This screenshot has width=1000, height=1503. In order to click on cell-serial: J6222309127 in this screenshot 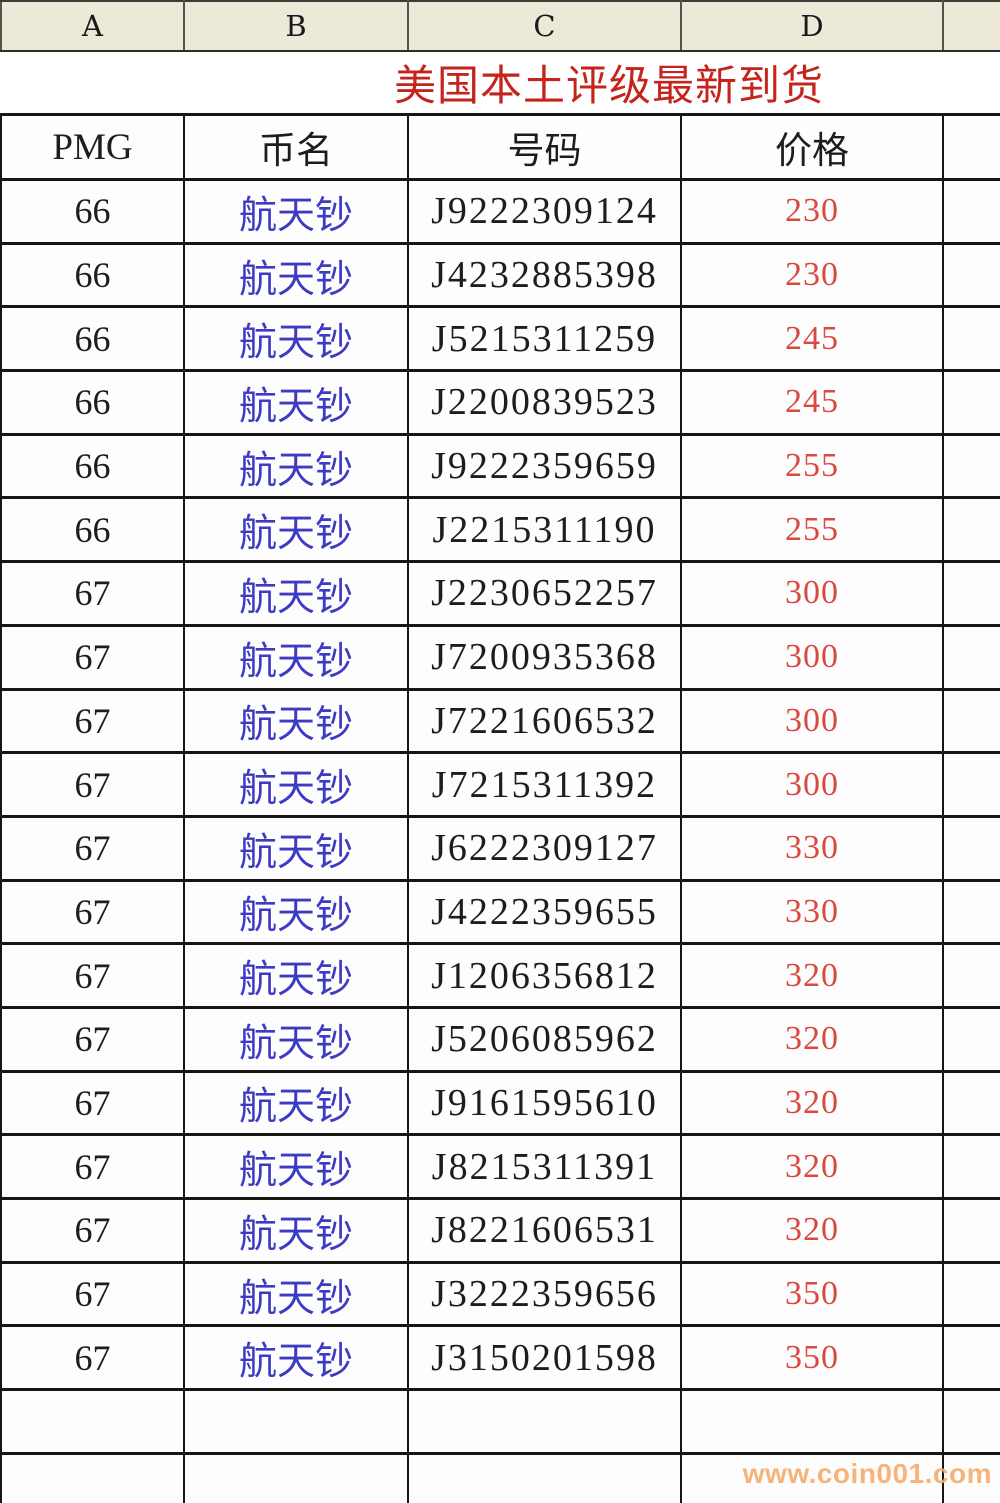, I will do `click(544, 848)`.